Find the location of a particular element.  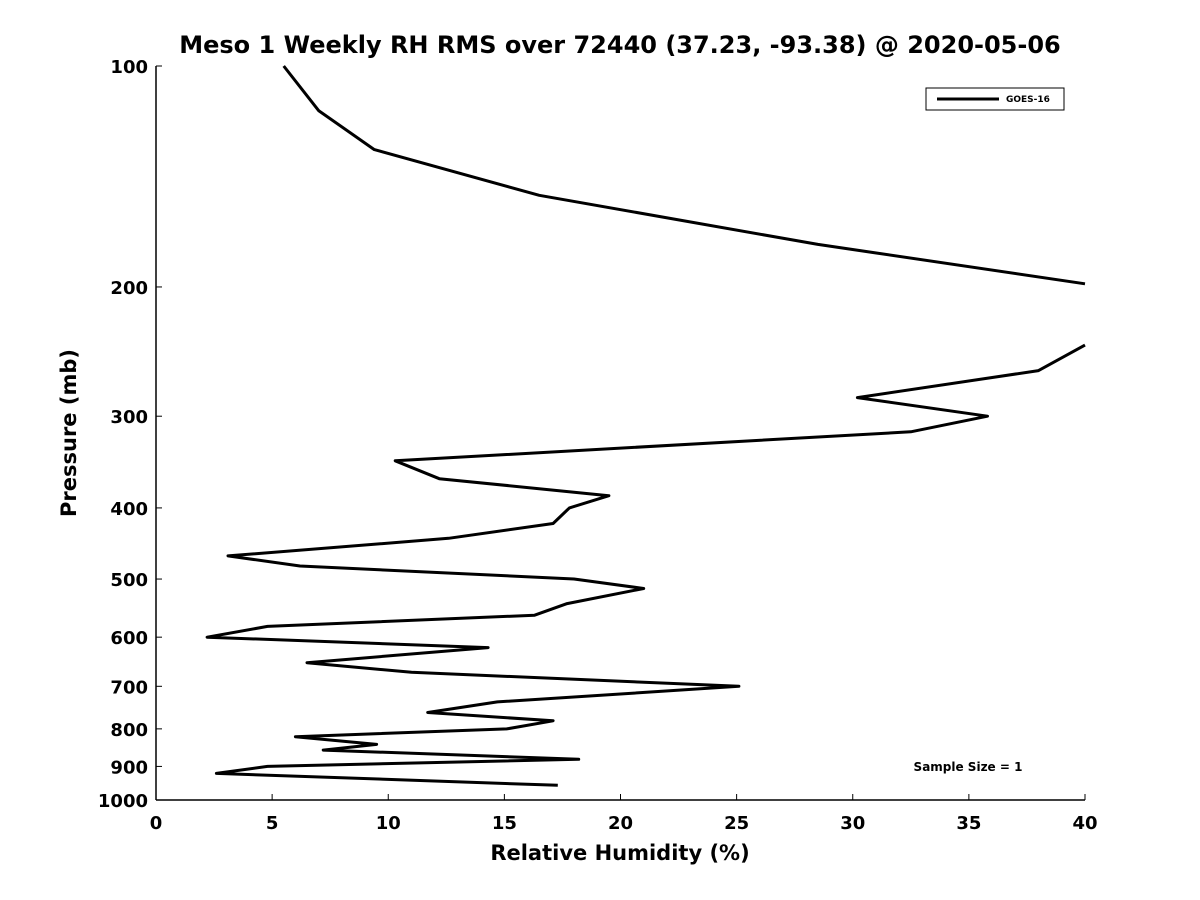

y-tick-label: 500 is located at coordinates (129, 580).